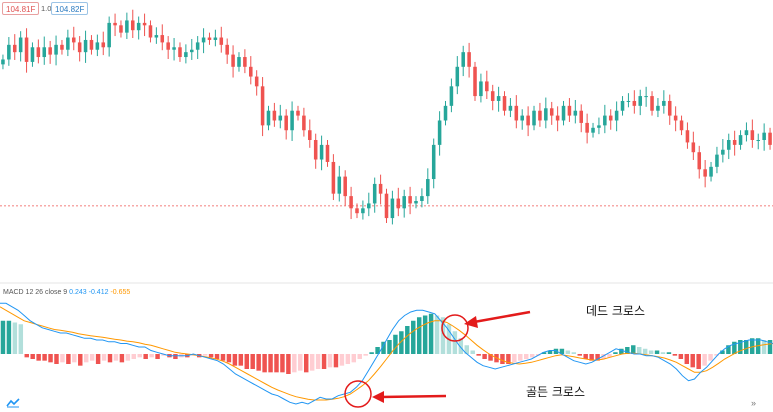 Image resolution: width=773 pixels, height=412 pixels. What do you see at coordinates (78, 292) in the screenshot?
I see `macd-value: 0.243` at bounding box center [78, 292].